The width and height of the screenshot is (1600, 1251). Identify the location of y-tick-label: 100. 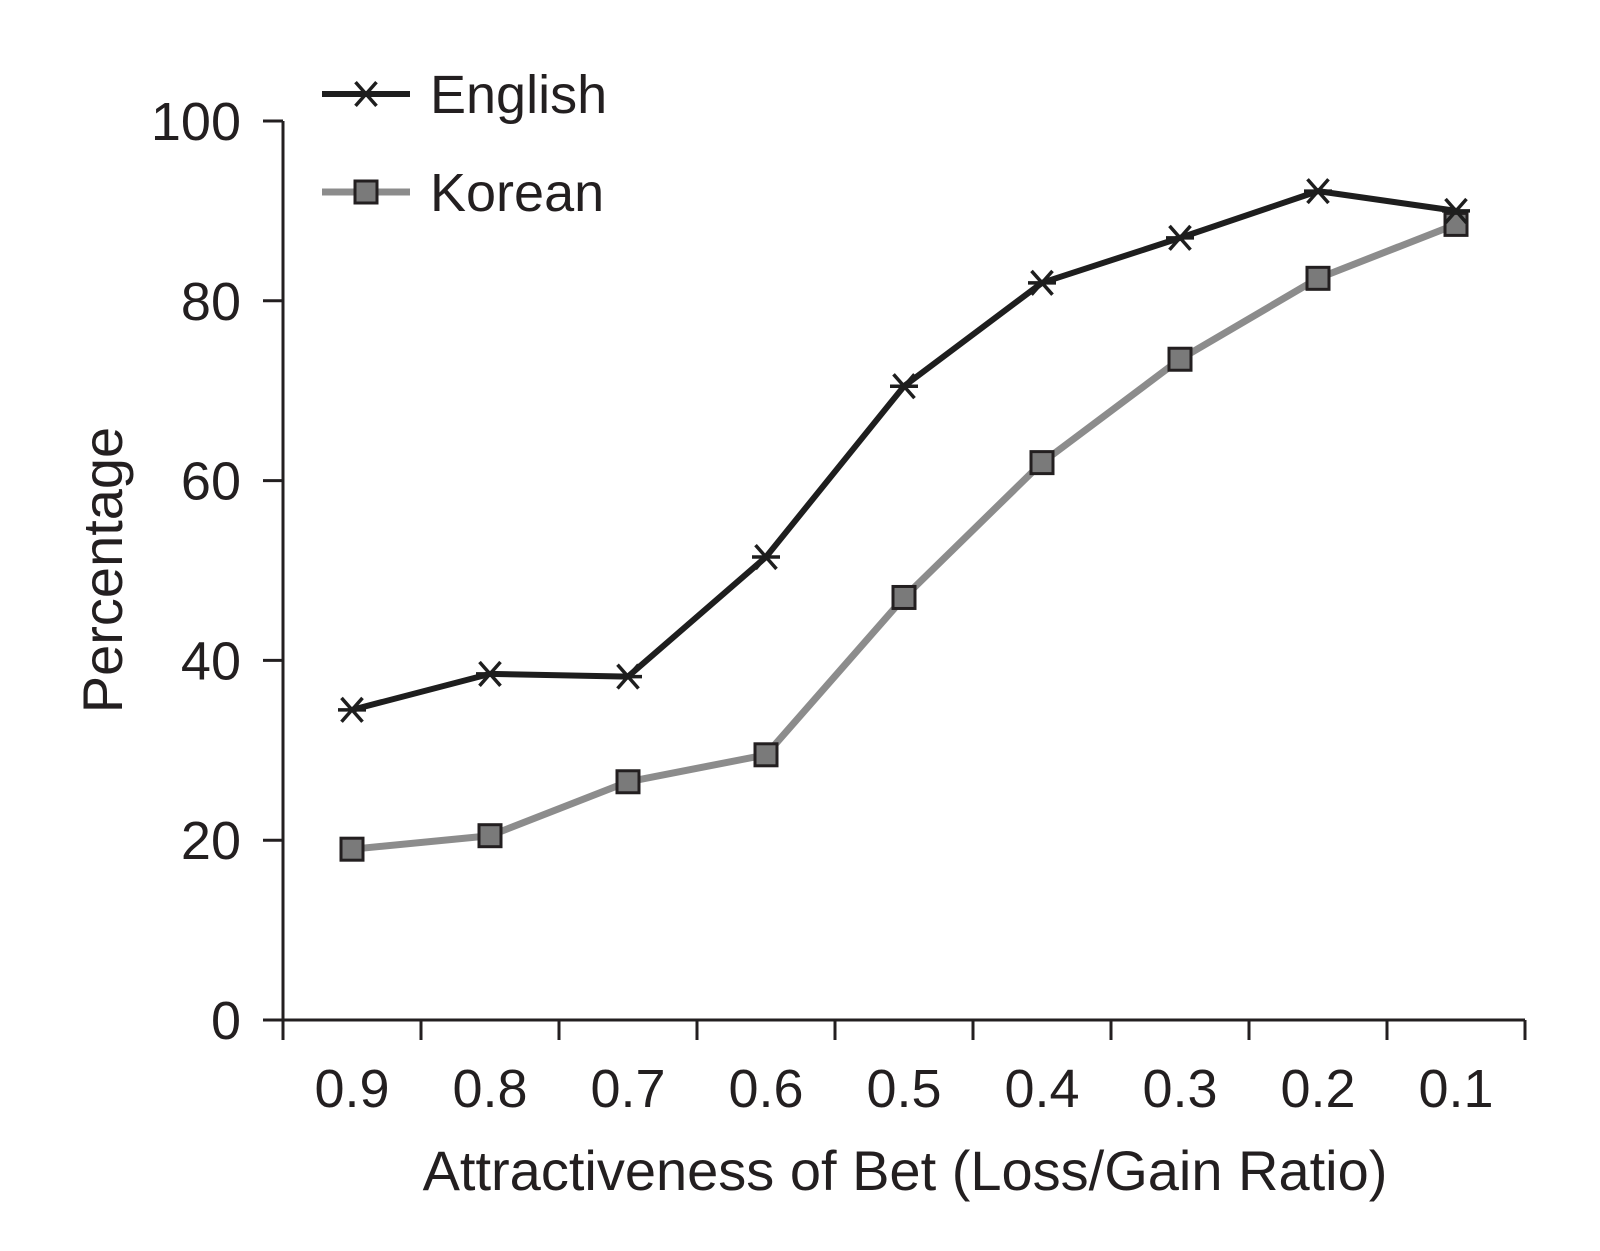
(196, 122).